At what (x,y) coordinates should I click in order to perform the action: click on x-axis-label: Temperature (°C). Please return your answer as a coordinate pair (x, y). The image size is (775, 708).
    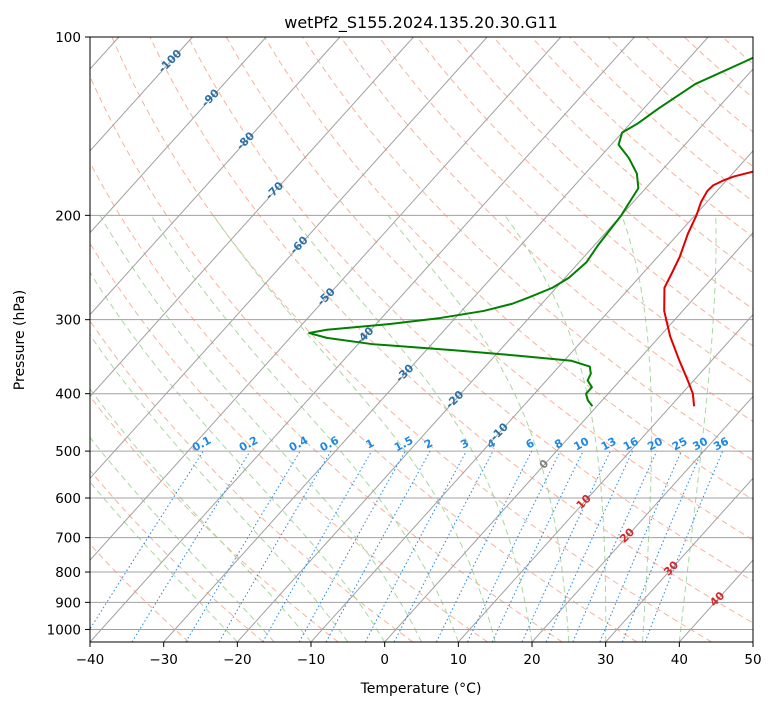
    Looking at the image, I should click on (421, 689).